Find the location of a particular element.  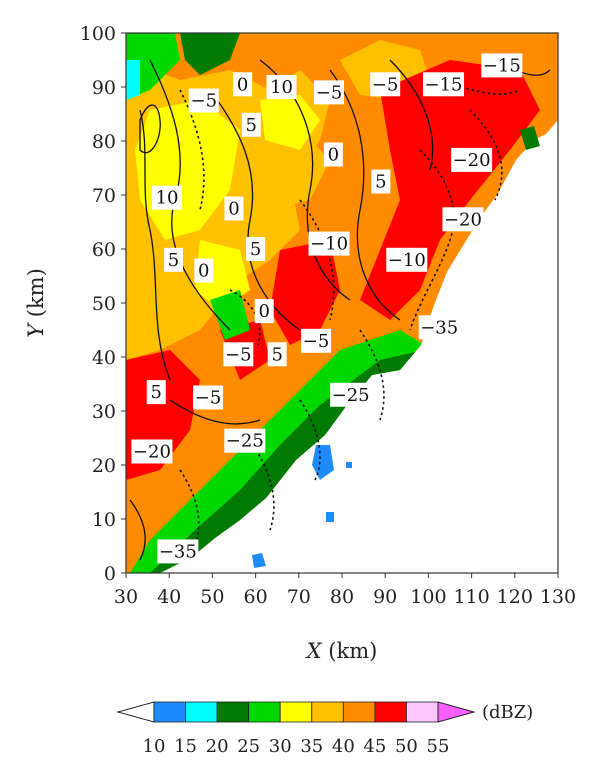

field-25-patch is located at coordinates (230, 315).